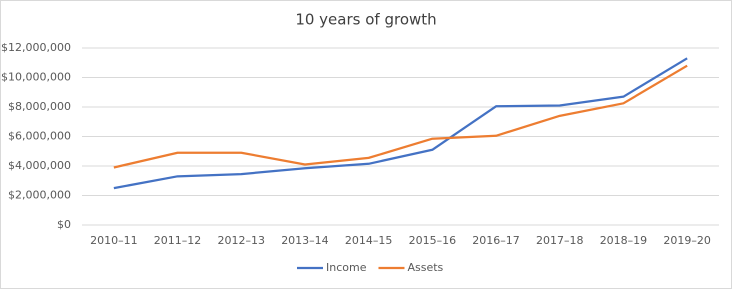 This screenshot has height=293, width=732. I want to click on chart-title: 10 years of growth, so click(365, 20).